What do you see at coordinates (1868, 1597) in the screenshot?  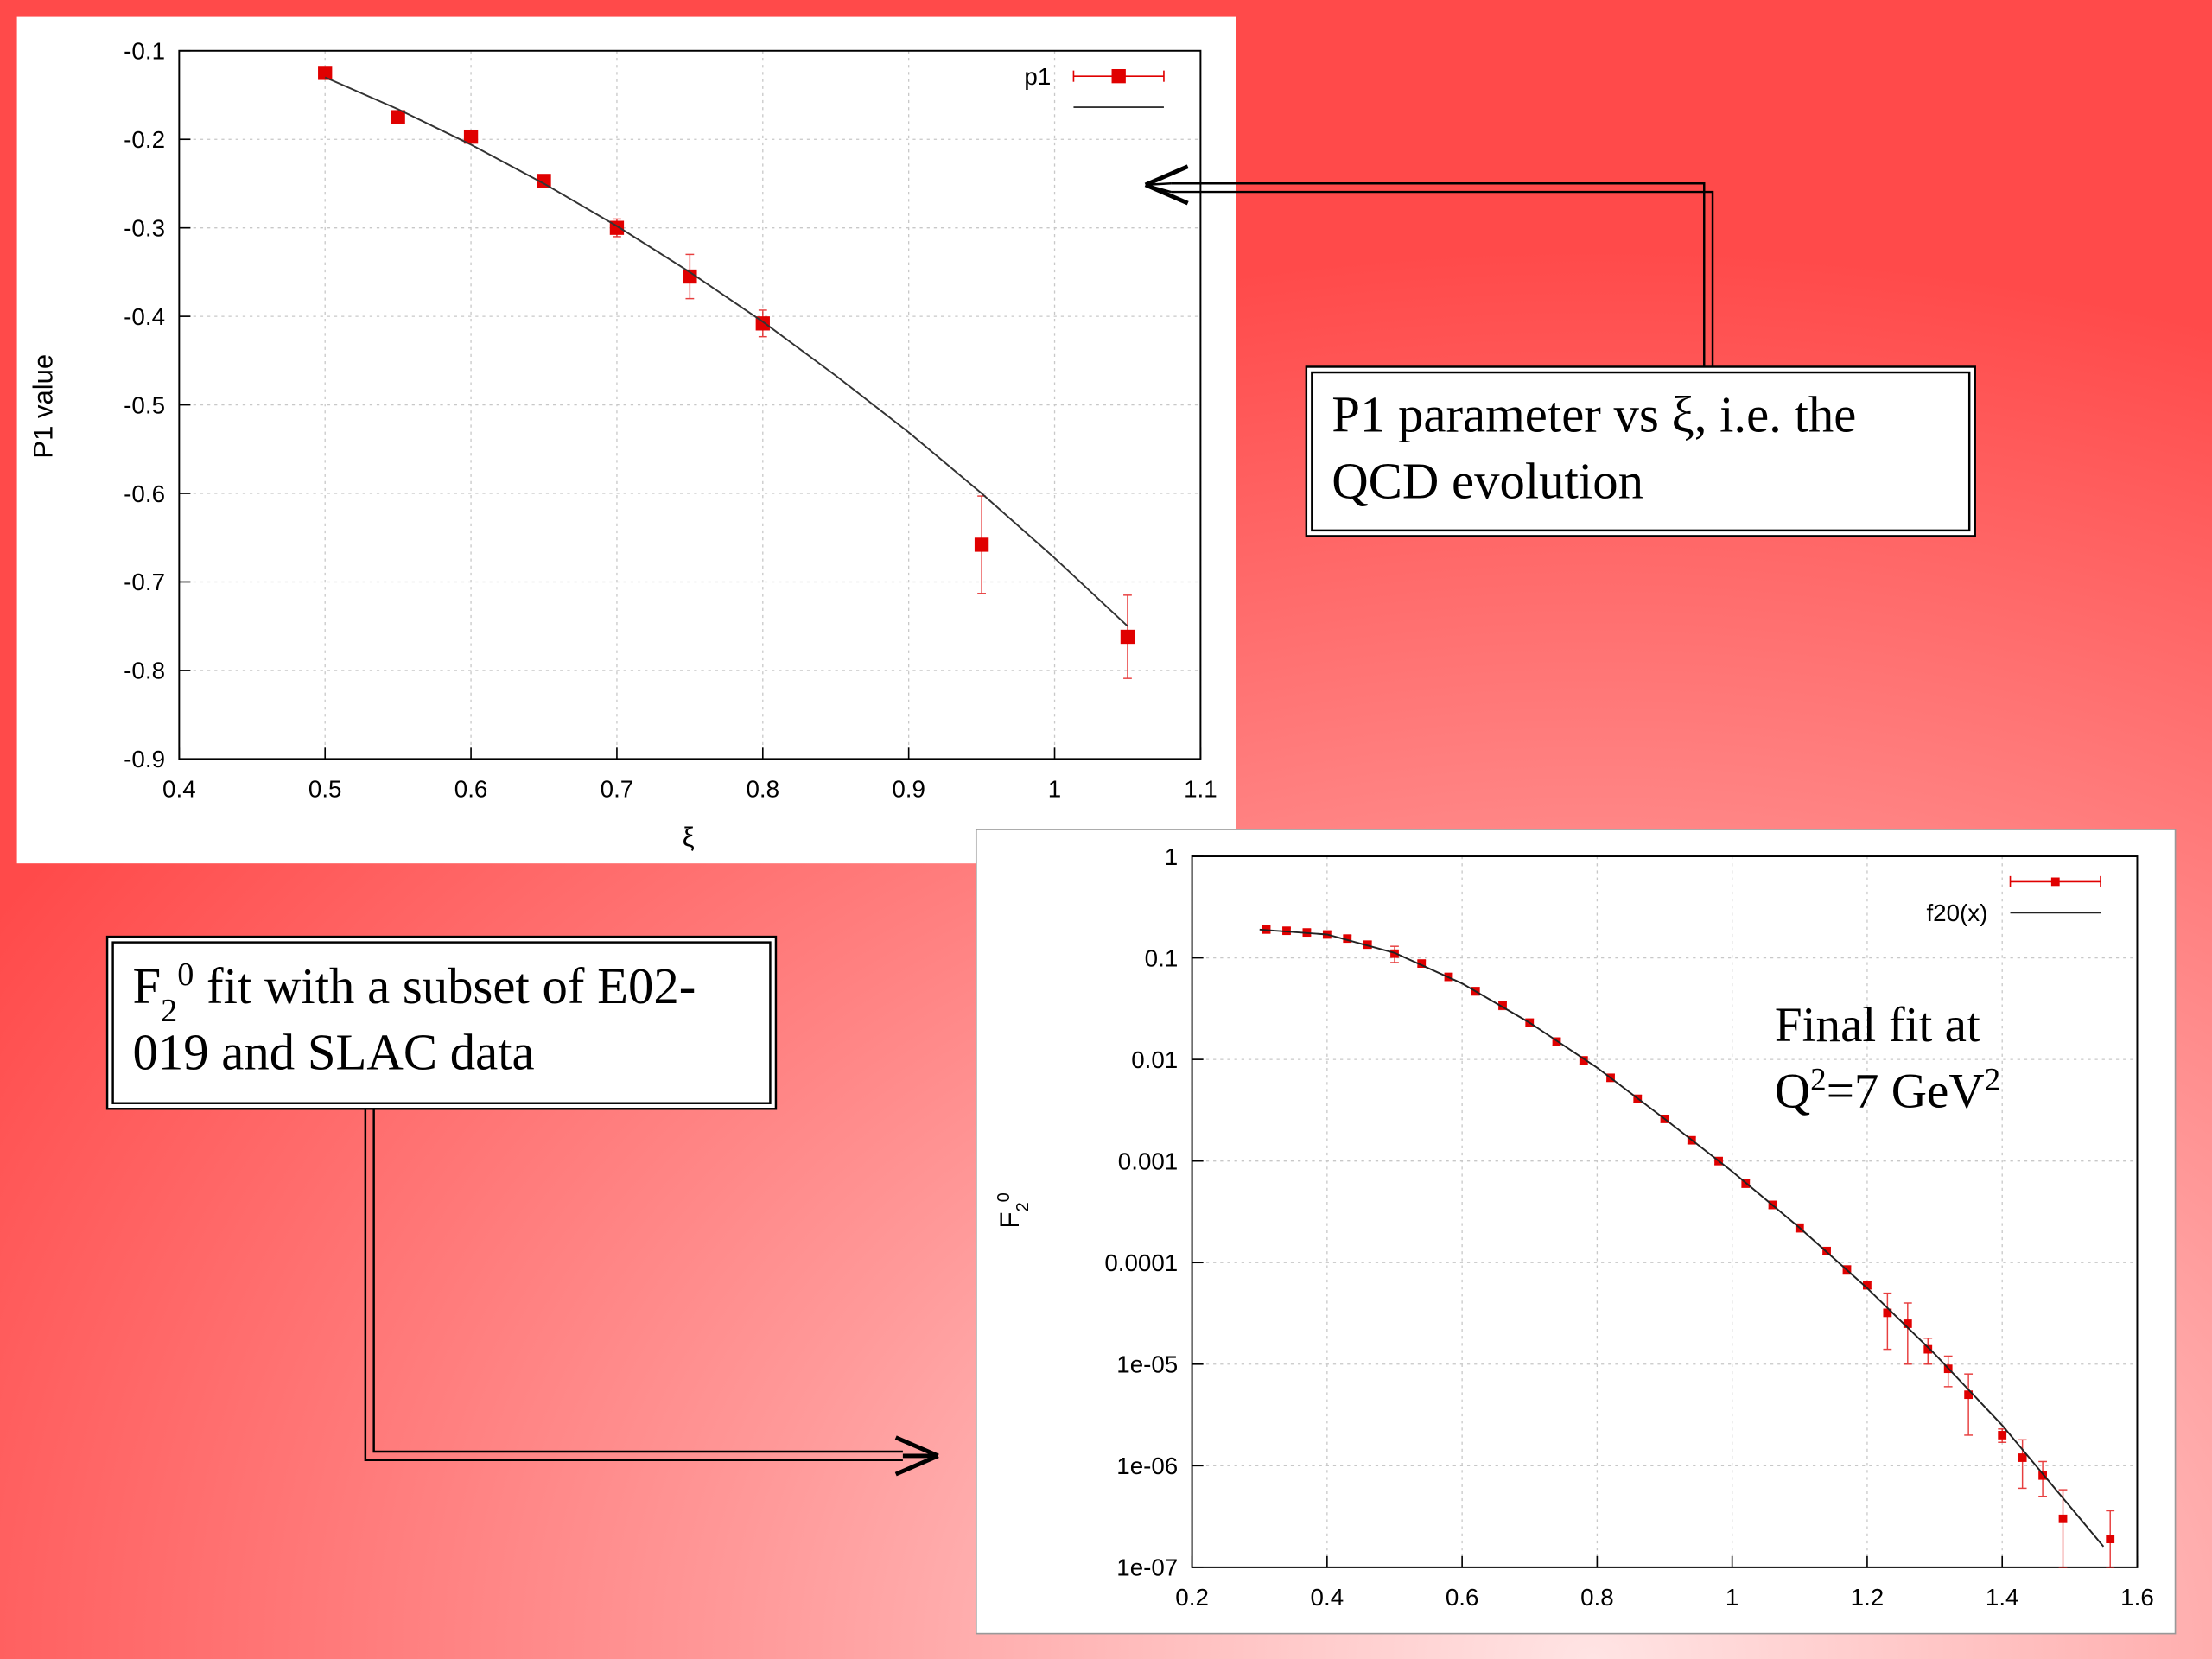 I see `x-tick-label: 1.2` at bounding box center [1868, 1597].